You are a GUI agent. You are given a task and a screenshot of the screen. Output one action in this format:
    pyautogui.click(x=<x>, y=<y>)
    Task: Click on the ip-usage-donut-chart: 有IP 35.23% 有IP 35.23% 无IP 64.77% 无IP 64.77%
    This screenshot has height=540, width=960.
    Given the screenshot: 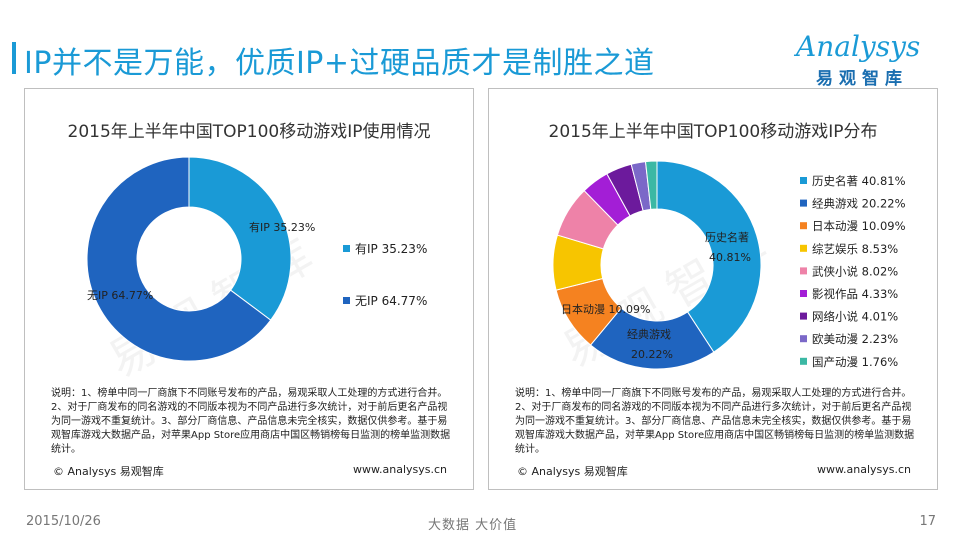 What is the action you would take?
    pyautogui.click(x=256, y=259)
    